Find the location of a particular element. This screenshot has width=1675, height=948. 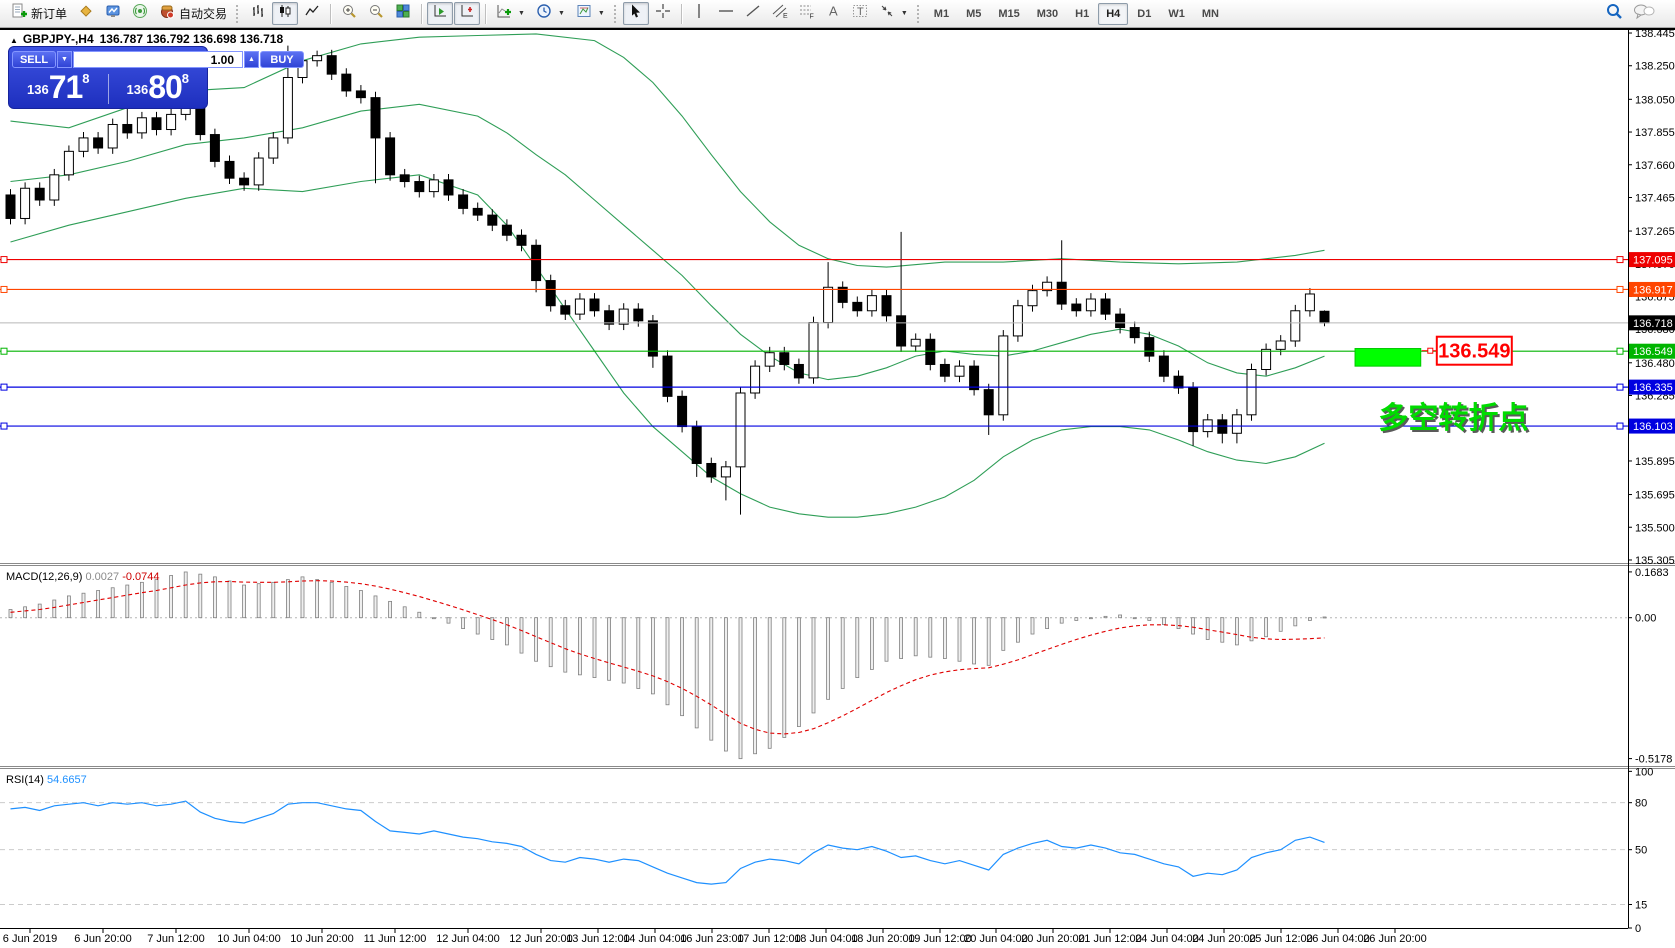

new-order-icon is located at coordinates (19, 13).